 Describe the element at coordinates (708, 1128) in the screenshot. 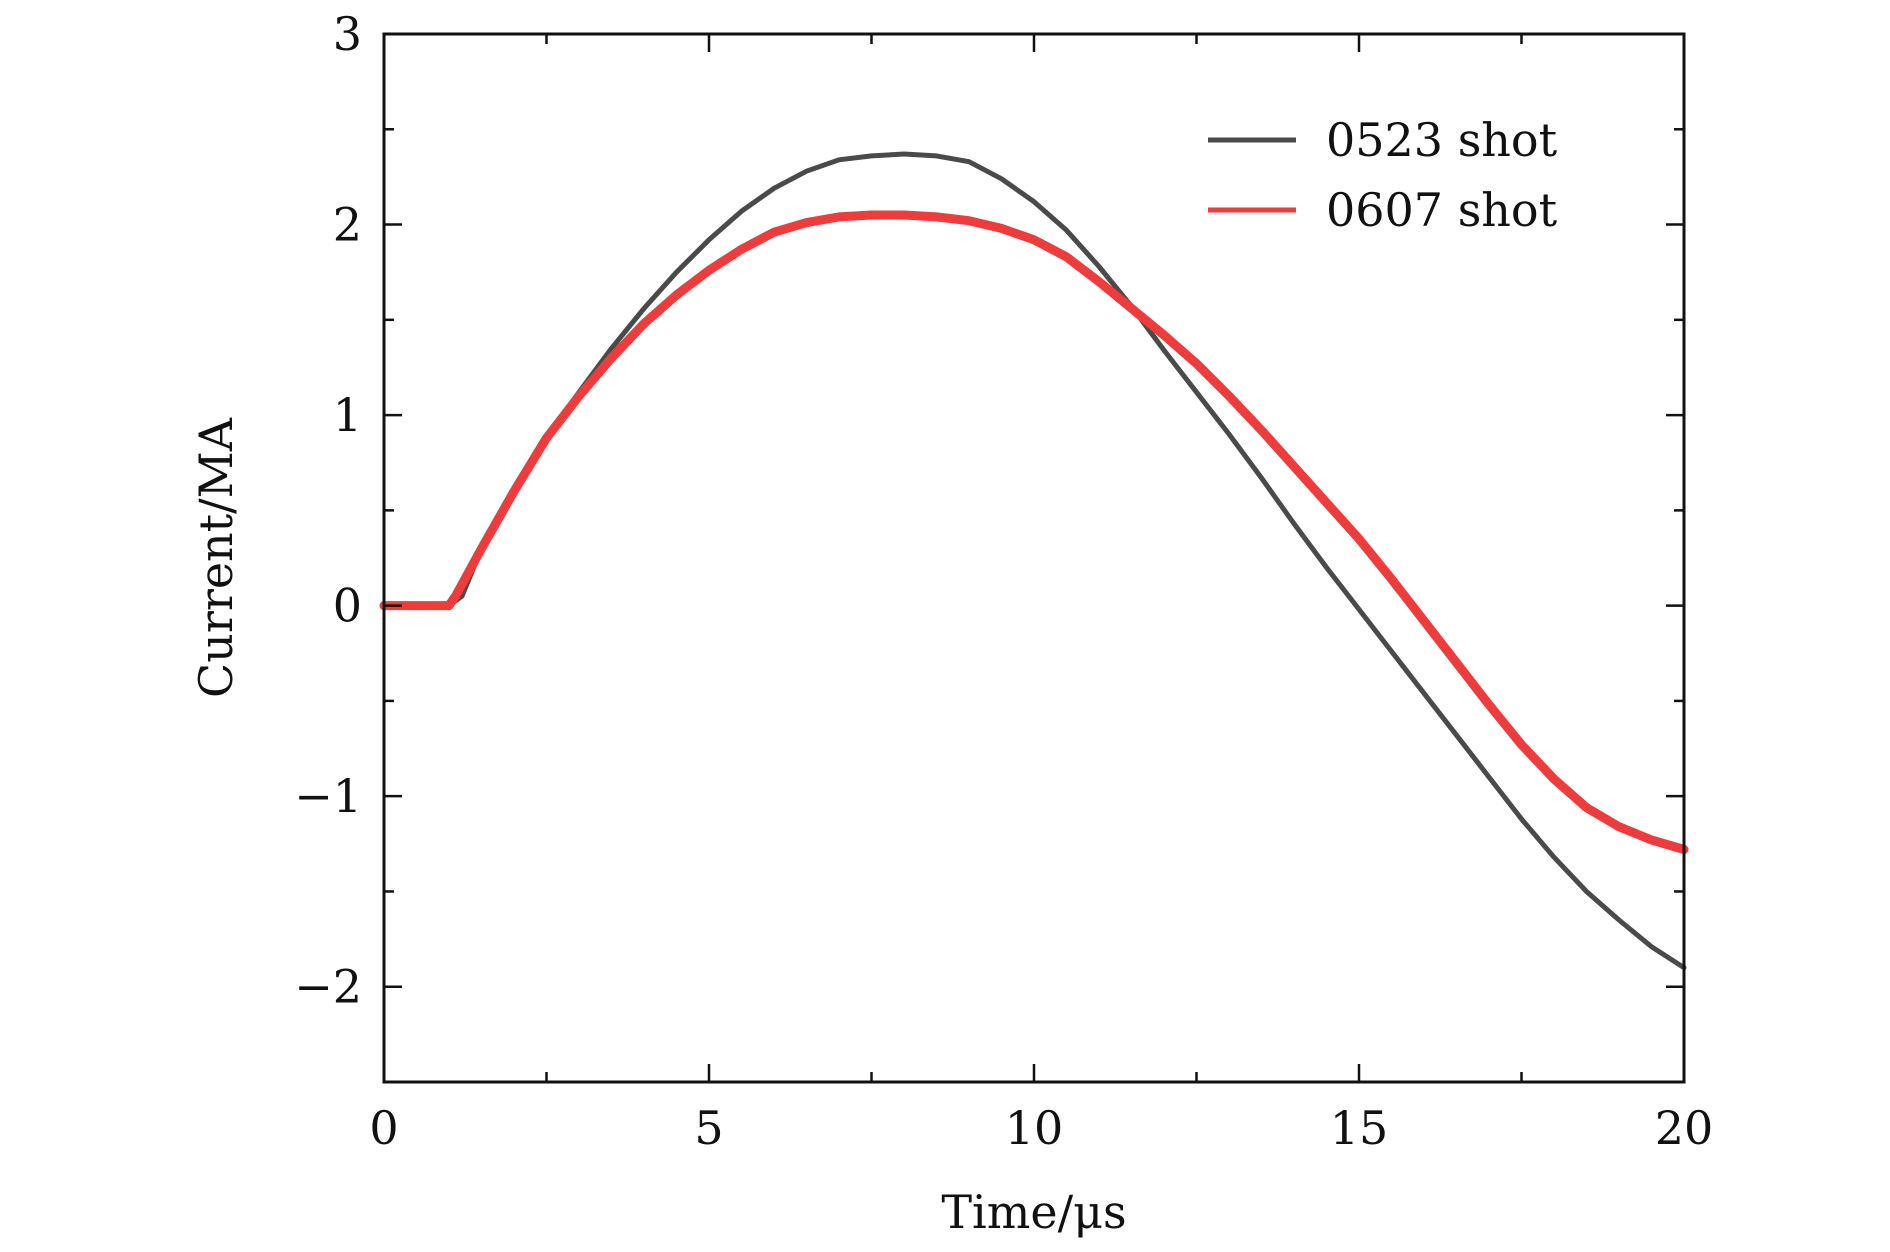

I see `x-tick-label: 5` at that location.